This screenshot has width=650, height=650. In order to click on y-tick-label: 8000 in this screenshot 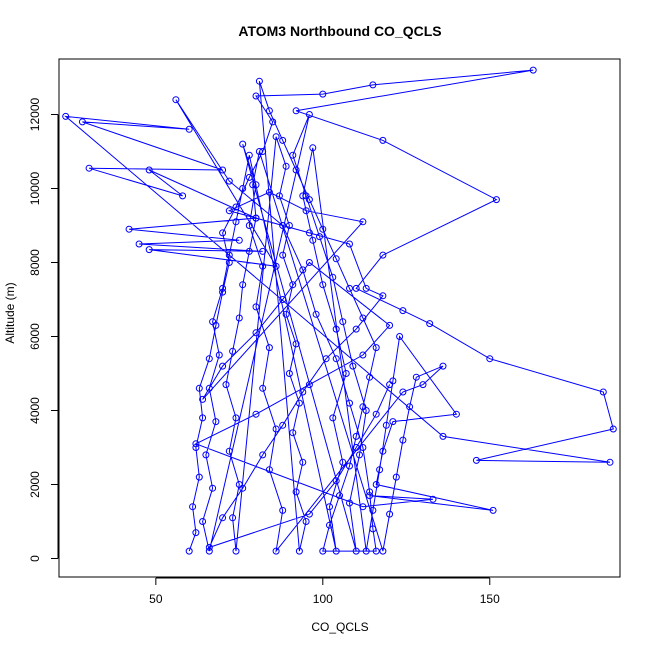, I will do `click(35, 262)`.